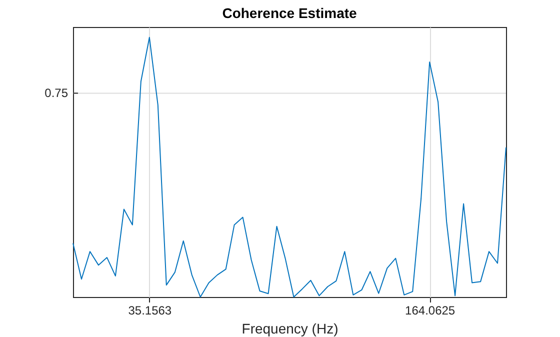  I want to click on chart-title: Coherence Estimate, so click(290, 13).